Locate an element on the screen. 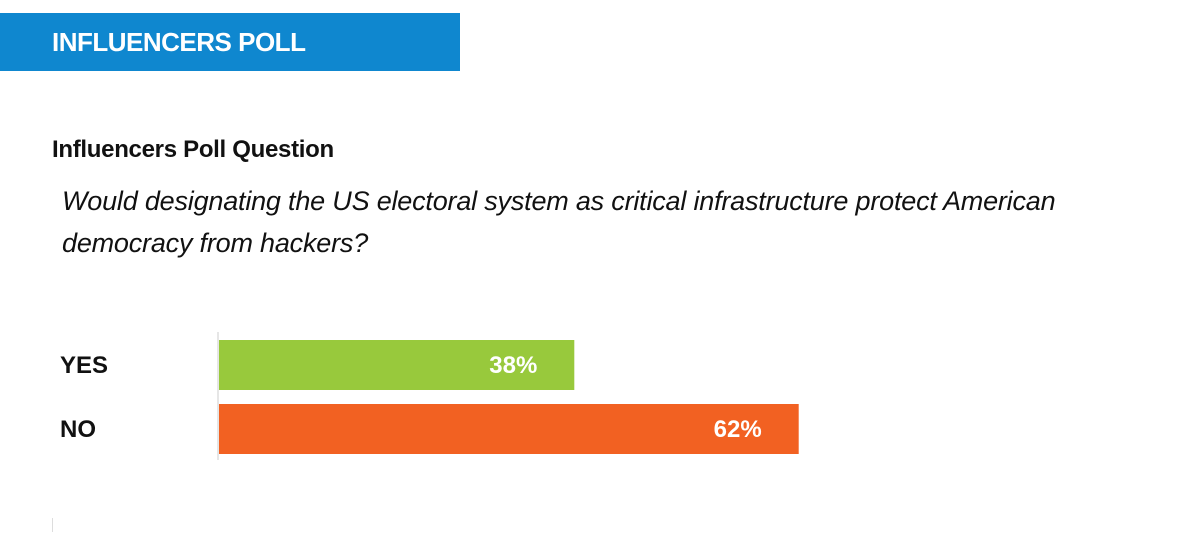  banner-title: INFLUENCERS POLL is located at coordinates (179, 42).